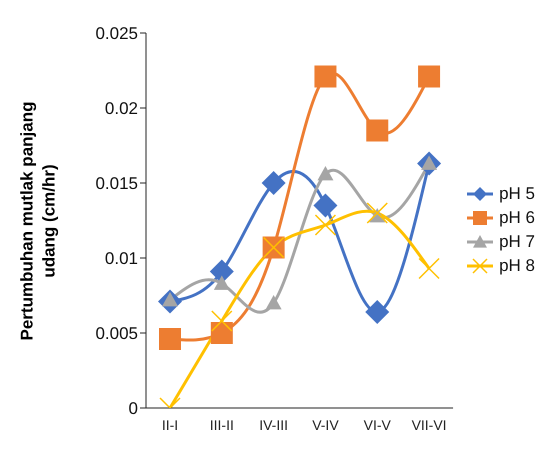  Describe the element at coordinates (121, 108) in the screenshot. I see `y-tick-label: 0.02` at that location.